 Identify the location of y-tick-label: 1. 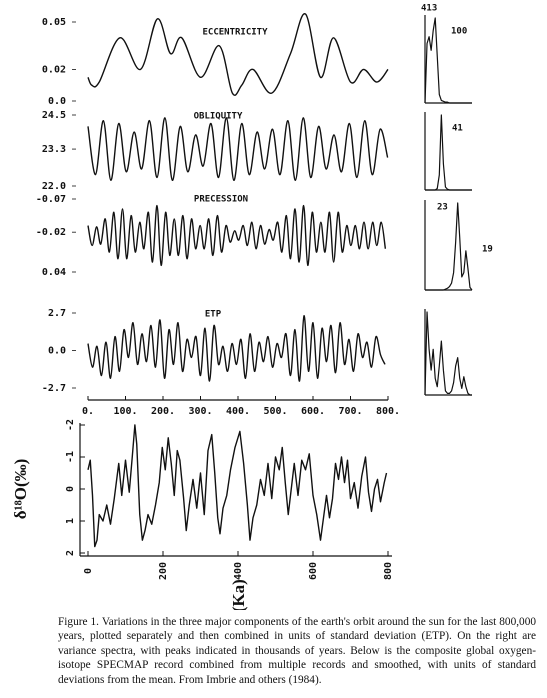
(70, 521).